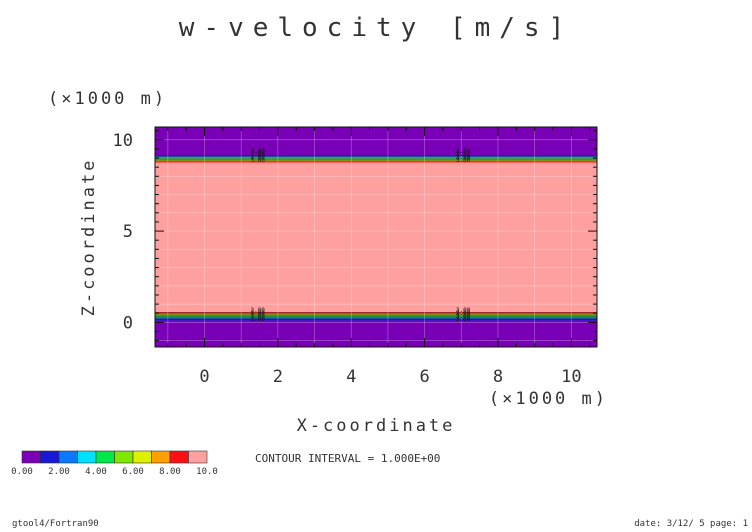  What do you see at coordinates (278, 377) in the screenshot?
I see `x-tick-label: 2` at bounding box center [278, 377].